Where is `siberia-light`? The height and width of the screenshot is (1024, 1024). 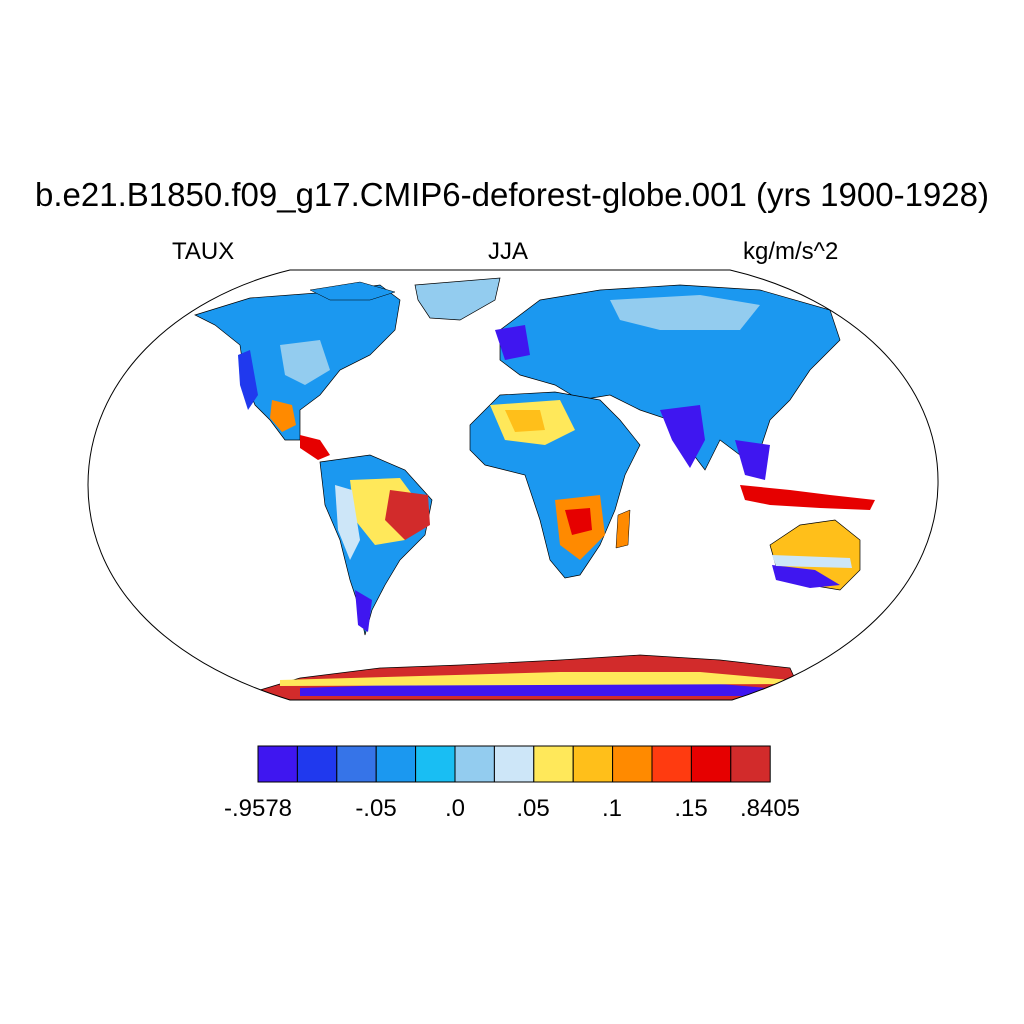
siberia-light is located at coordinates (685, 312).